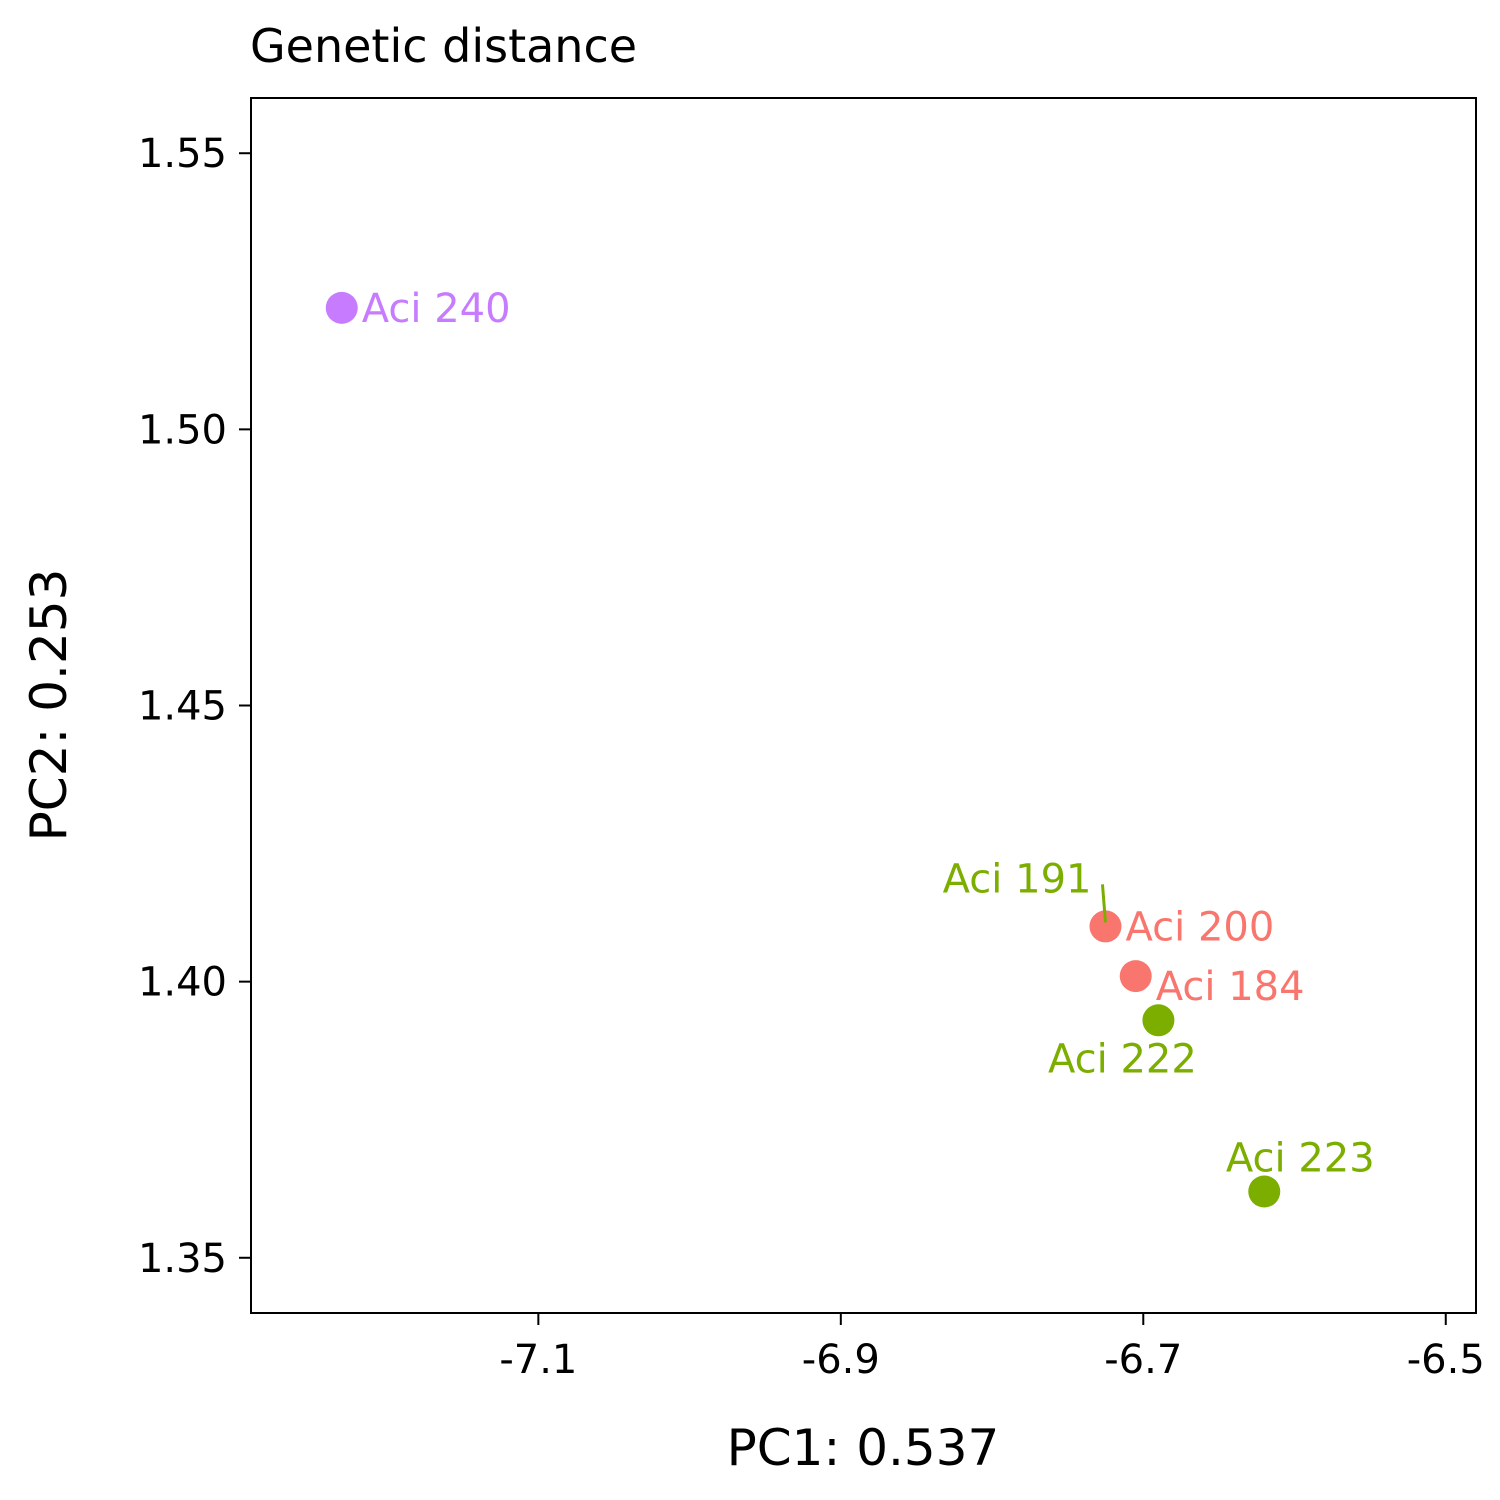  I want to click on x-axis: -7.1 -6.9 -6.7 -6.5, so click(992, 1348).